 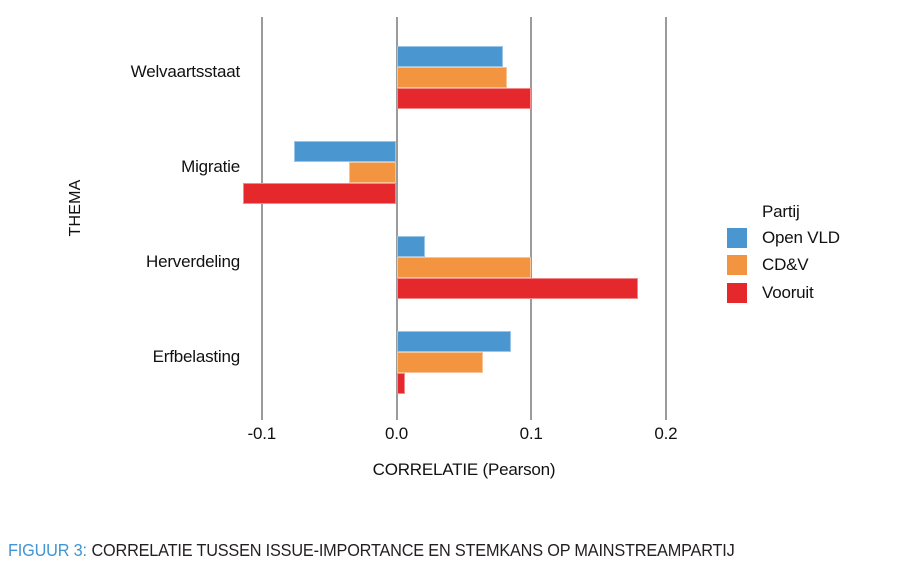 I want to click on category-label-erfbelasting: Erfbelasting, so click(x=196, y=356).